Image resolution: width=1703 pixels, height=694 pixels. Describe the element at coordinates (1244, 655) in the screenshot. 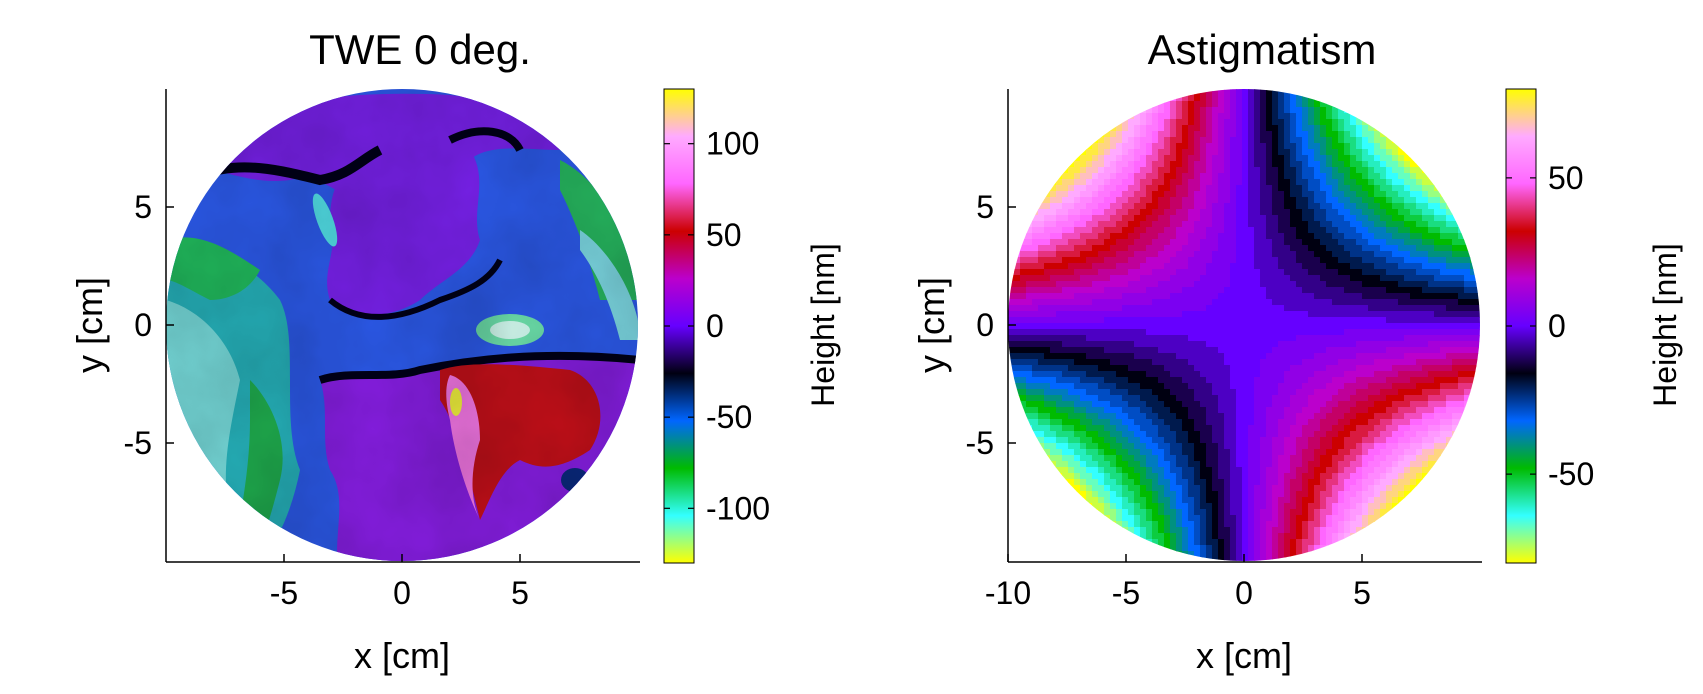

I see `x-axis-label-astigmatism: x [cm]` at that location.